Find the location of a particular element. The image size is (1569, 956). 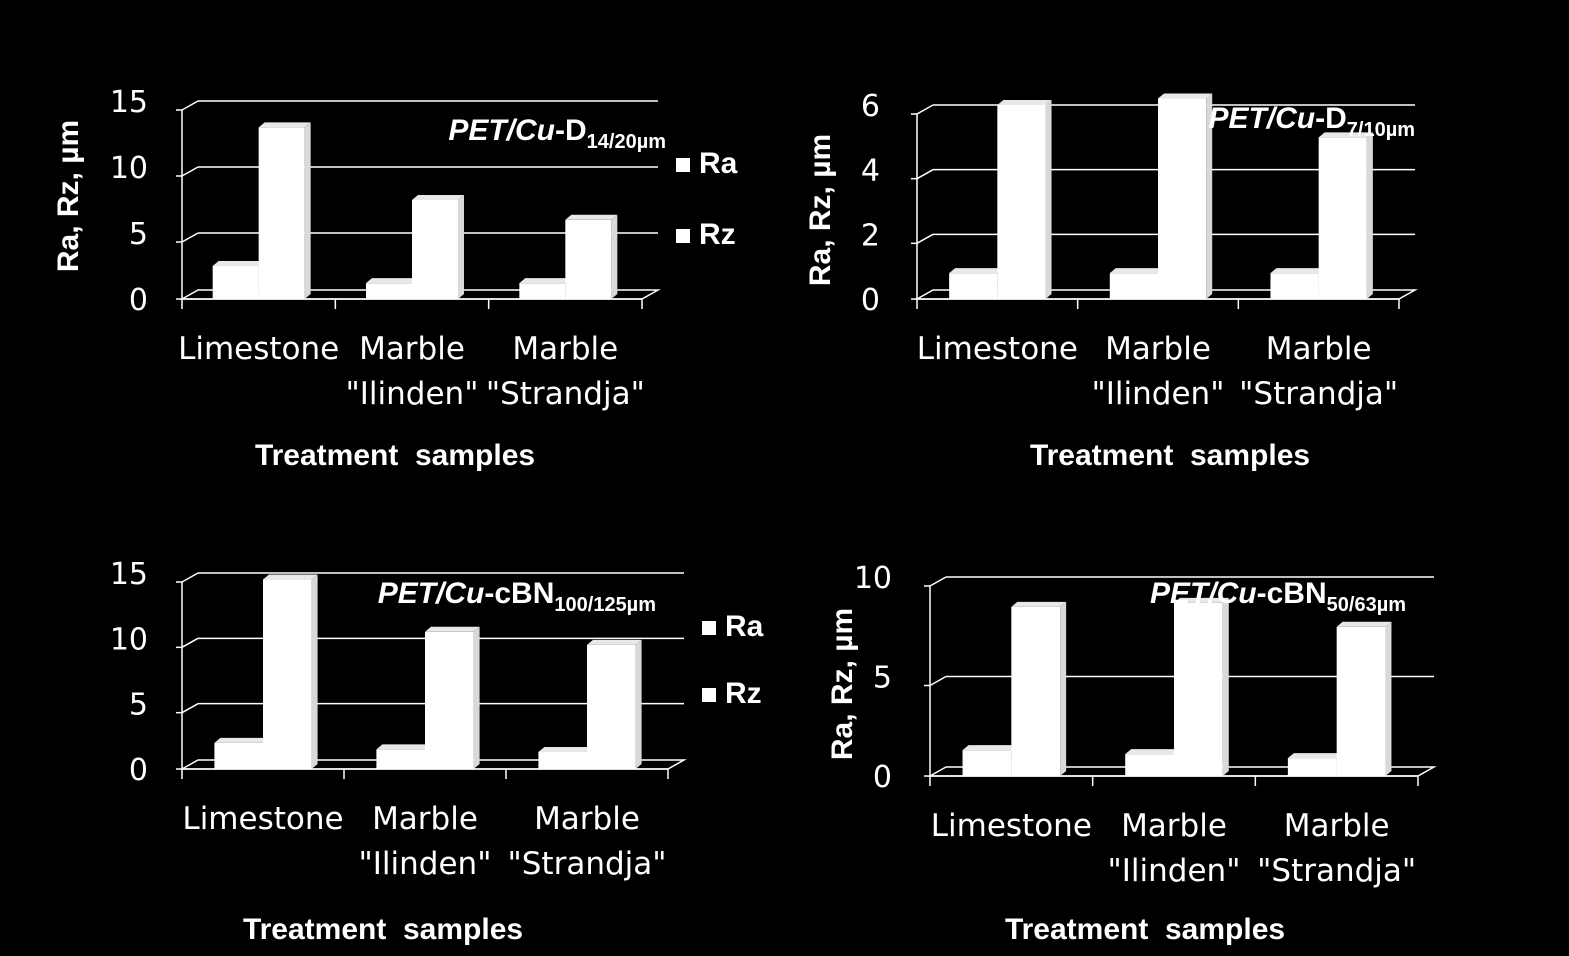

y-tick-label: 6 is located at coordinates (870, 106).